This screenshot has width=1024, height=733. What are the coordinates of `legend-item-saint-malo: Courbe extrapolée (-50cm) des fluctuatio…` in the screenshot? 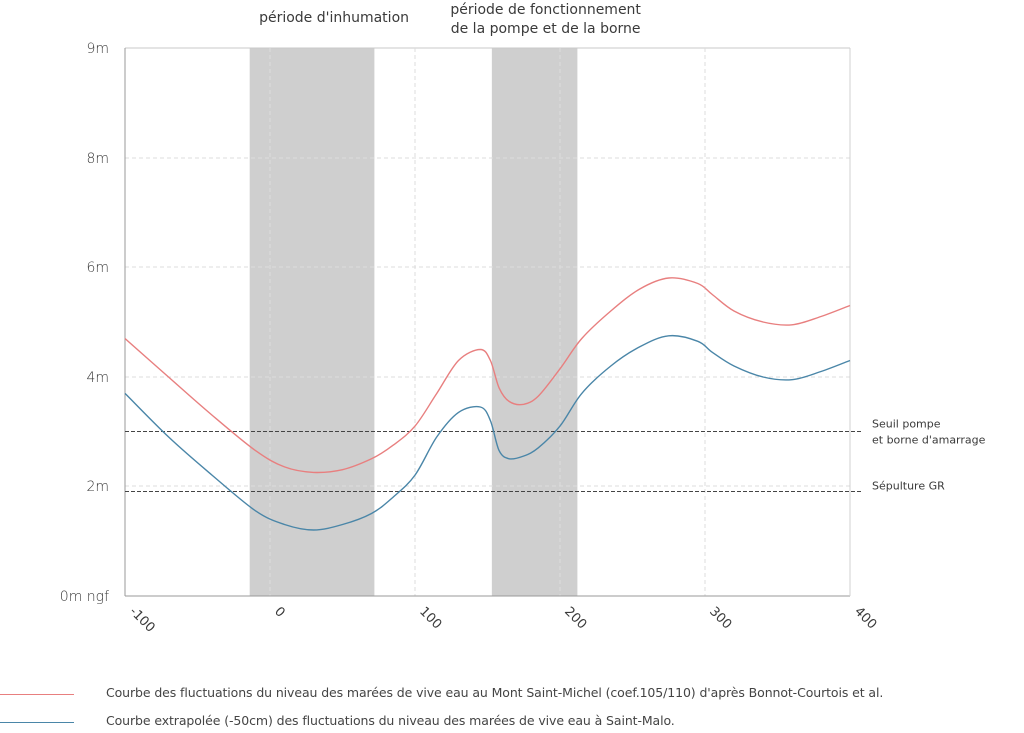 It's located at (512, 722).